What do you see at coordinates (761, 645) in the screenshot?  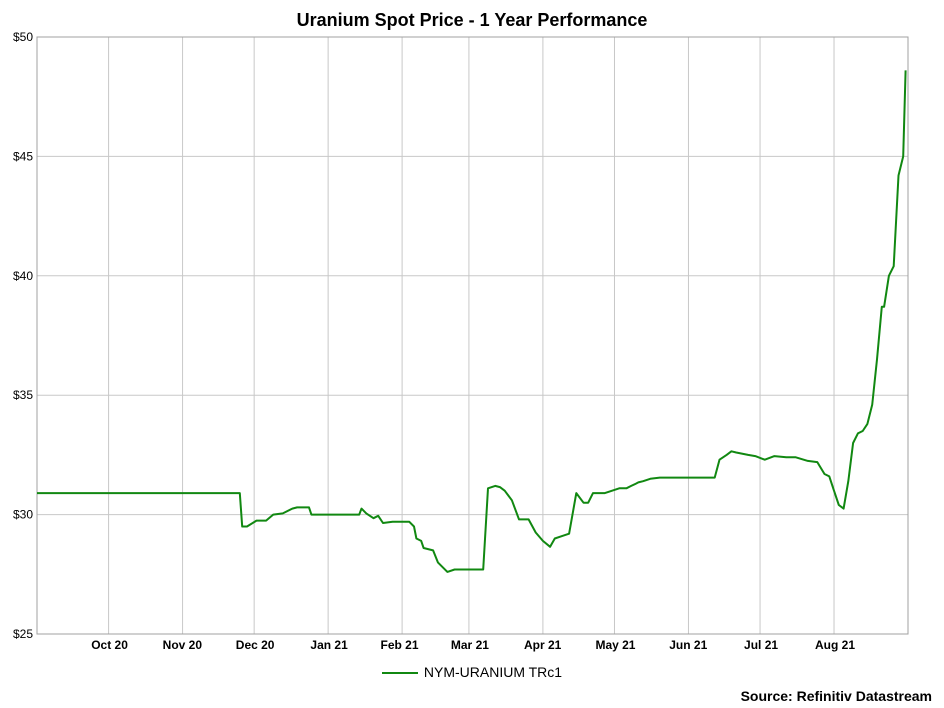 I see `x-tick-label: Jul 21` at bounding box center [761, 645].